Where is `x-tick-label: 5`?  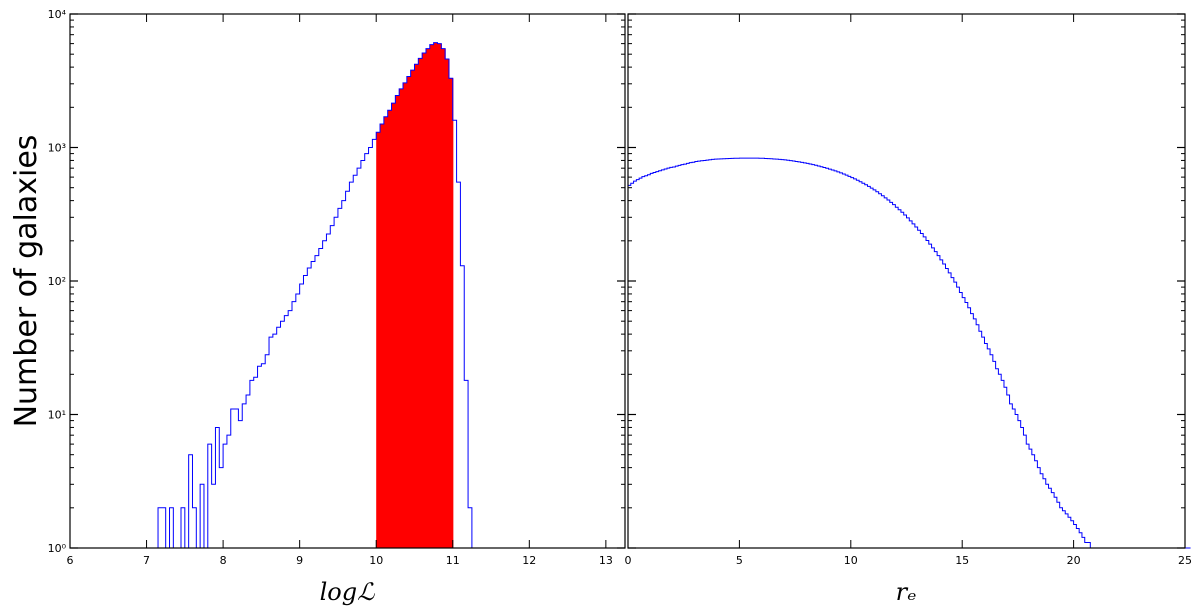
x-tick-label: 5 is located at coordinates (739, 560).